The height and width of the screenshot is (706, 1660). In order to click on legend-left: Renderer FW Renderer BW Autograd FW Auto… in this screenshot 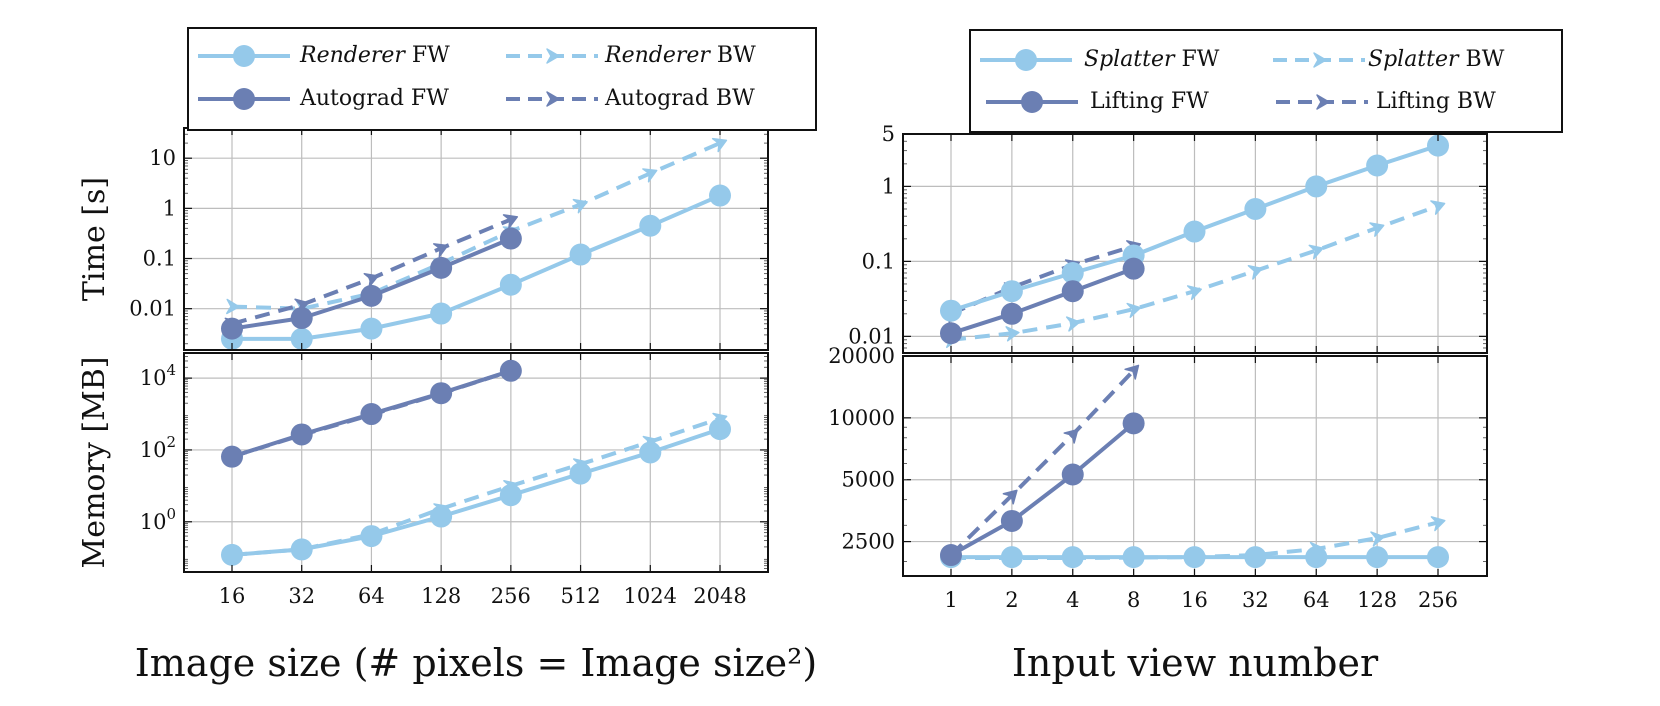, I will do `click(502, 79)`.